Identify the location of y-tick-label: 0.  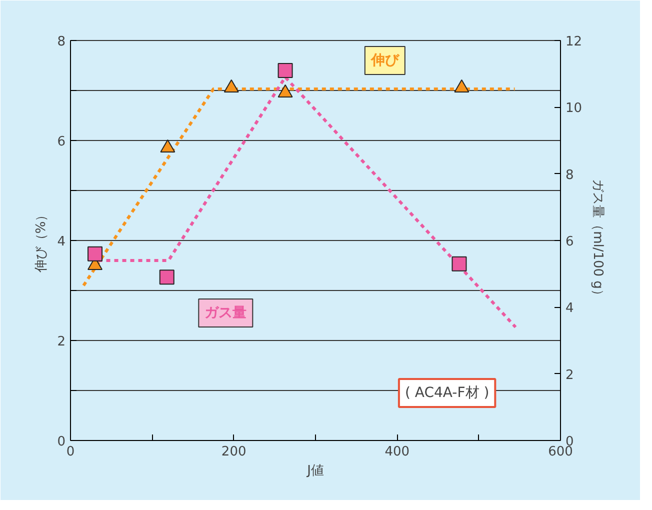
(61, 442).